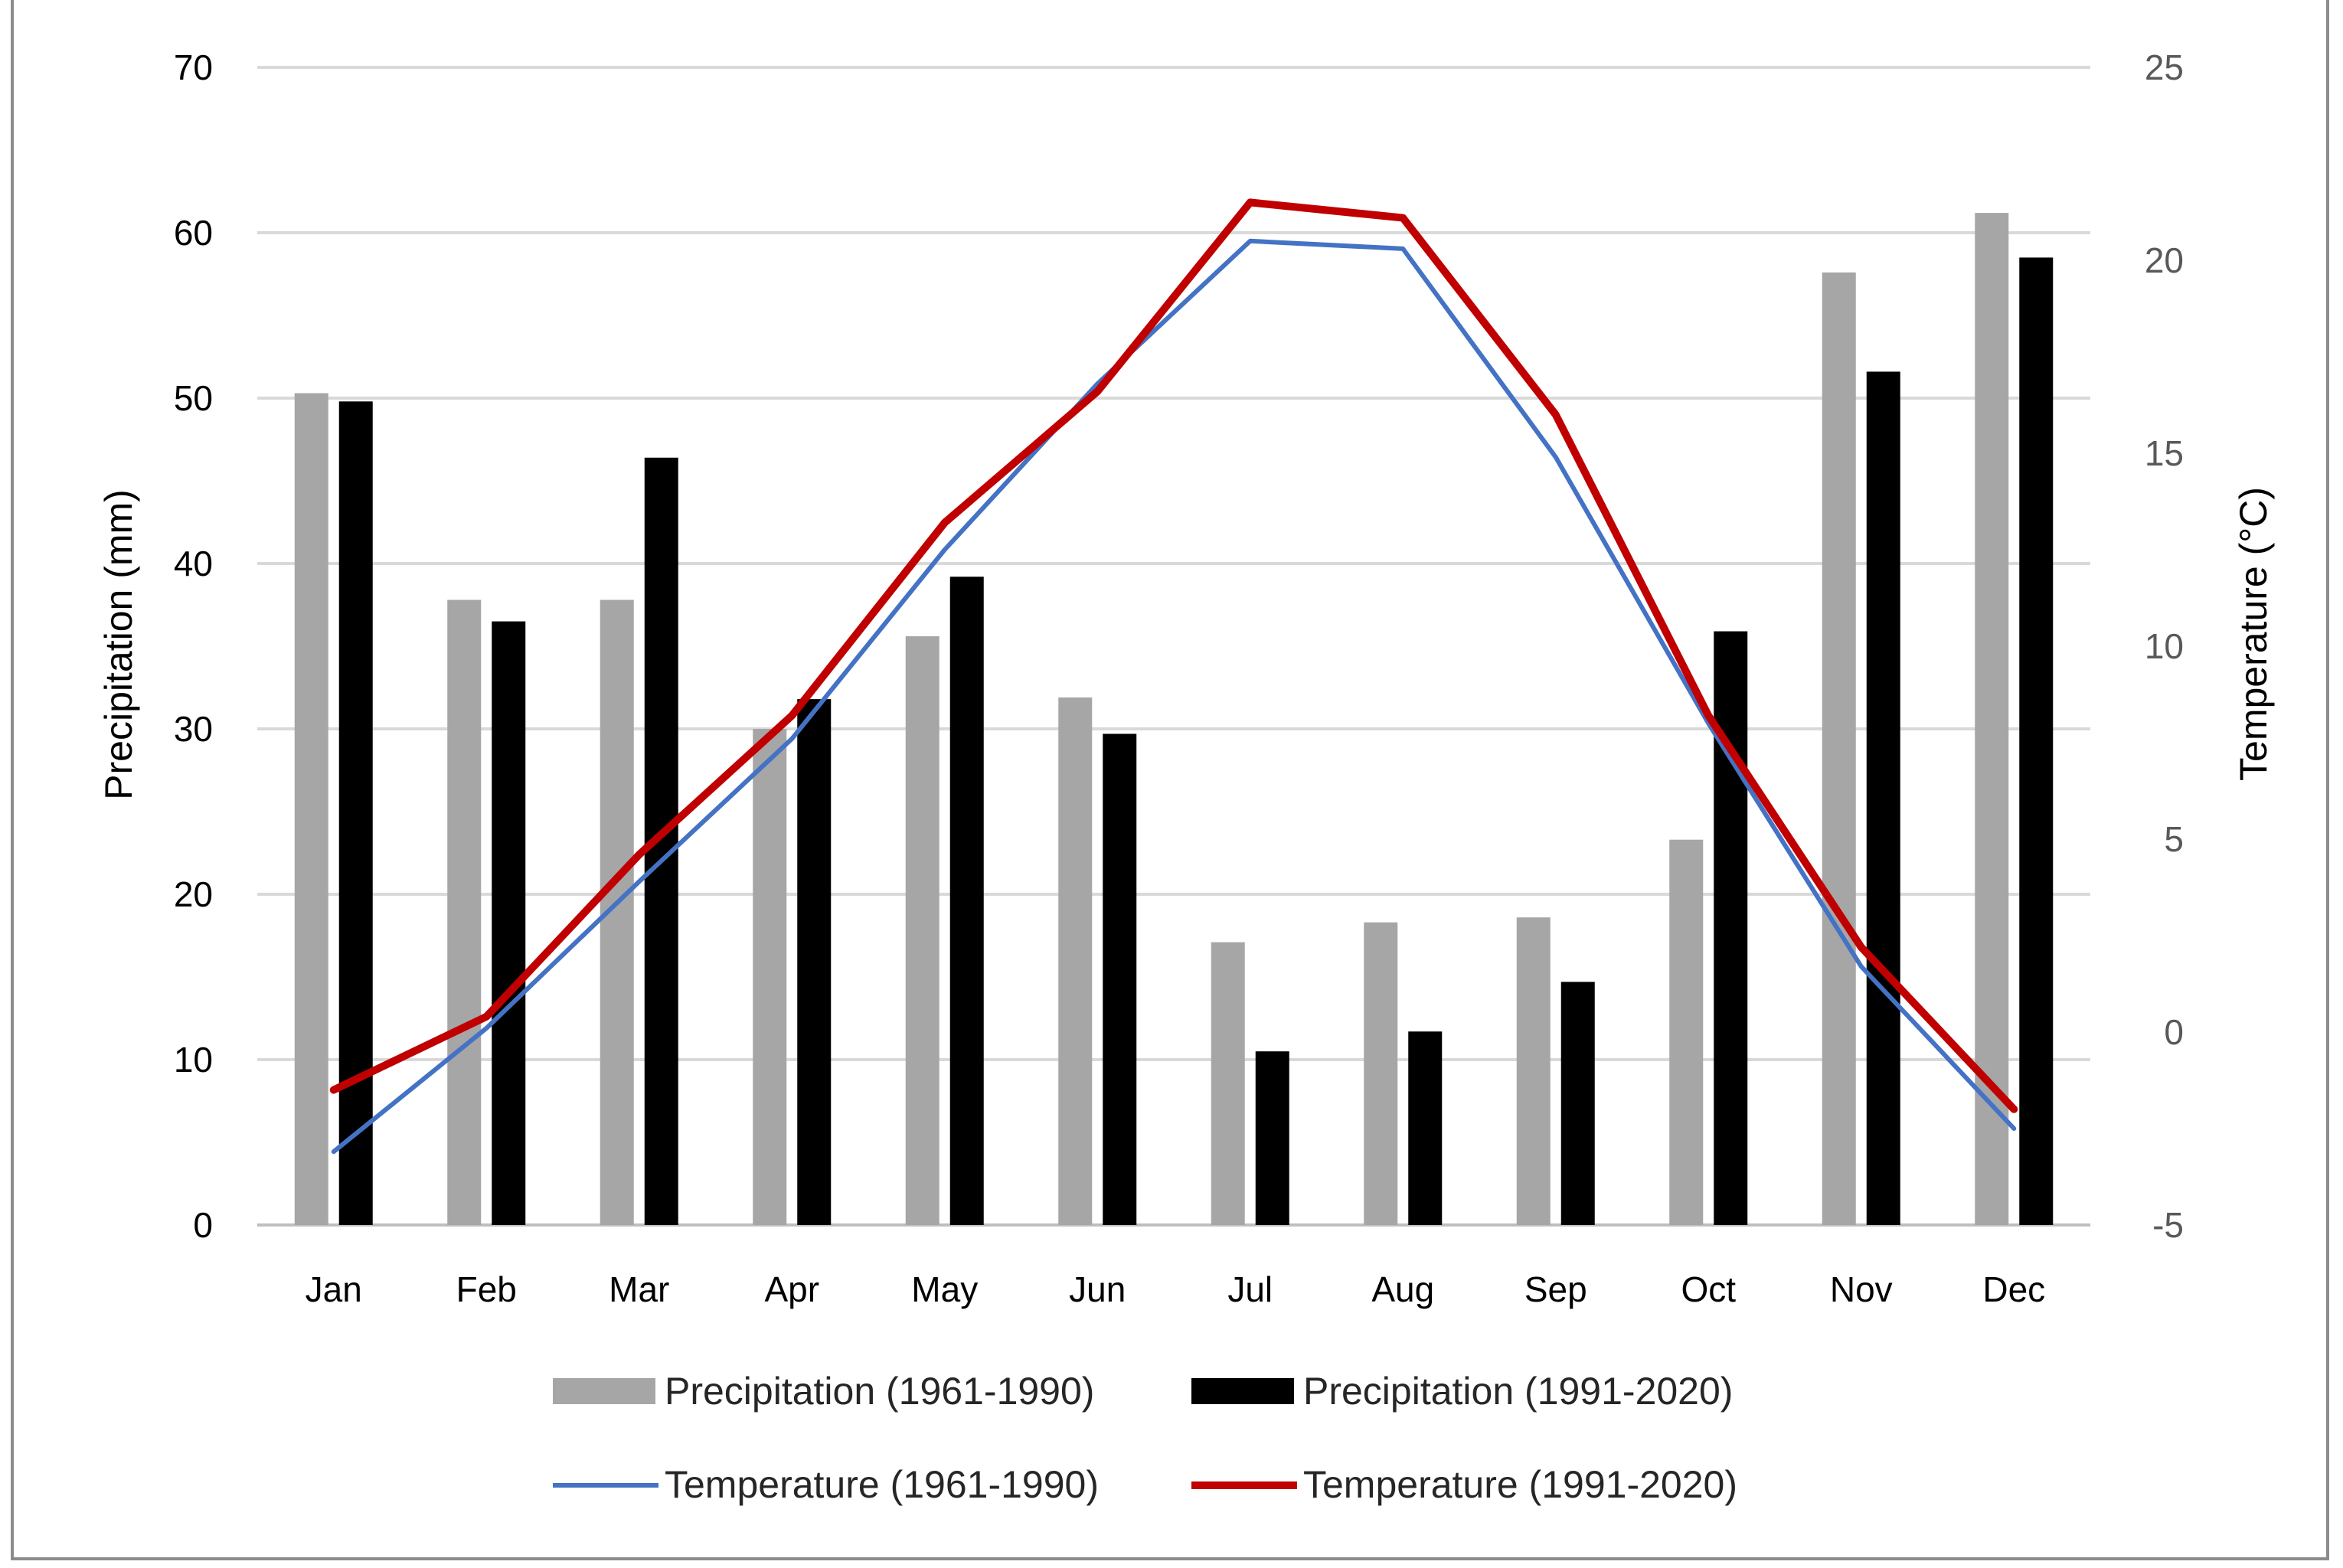 The width and height of the screenshot is (2343, 1568). Describe the element at coordinates (2174, 1032) in the screenshot. I see `right-tick-label: 0` at that location.